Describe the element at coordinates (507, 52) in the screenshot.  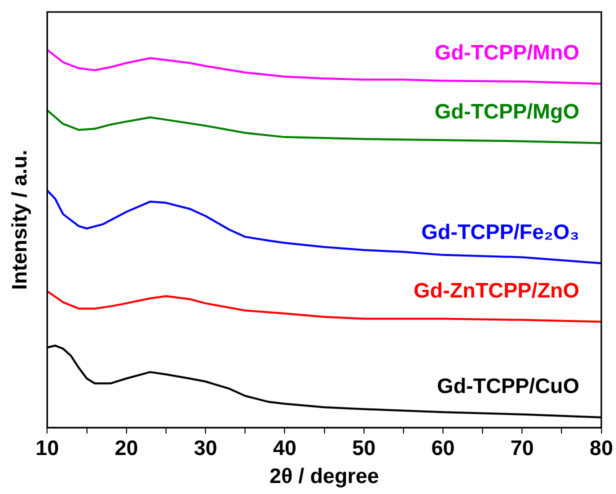
I see `series-label: Gd-TCPP/MnO` at that location.